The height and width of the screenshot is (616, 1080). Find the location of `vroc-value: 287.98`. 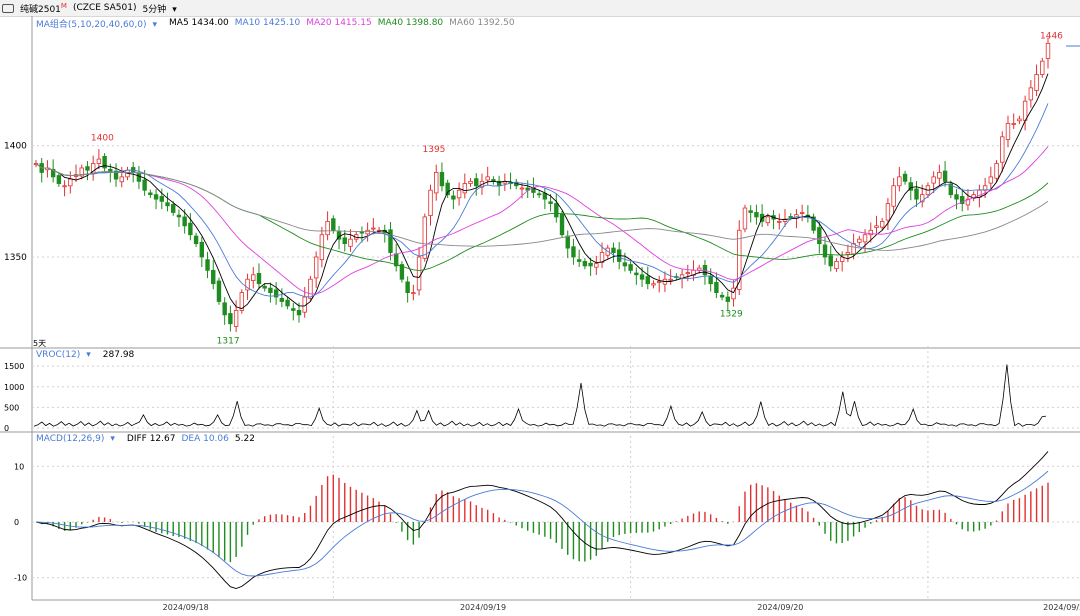

vroc-value: 287.98 is located at coordinates (118, 355).